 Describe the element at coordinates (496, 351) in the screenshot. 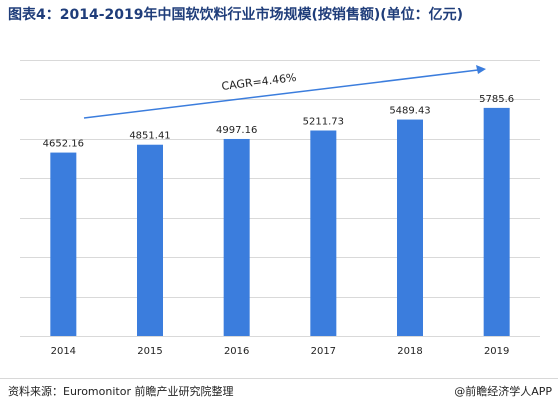

I see `x-tick-2019: 2019` at that location.